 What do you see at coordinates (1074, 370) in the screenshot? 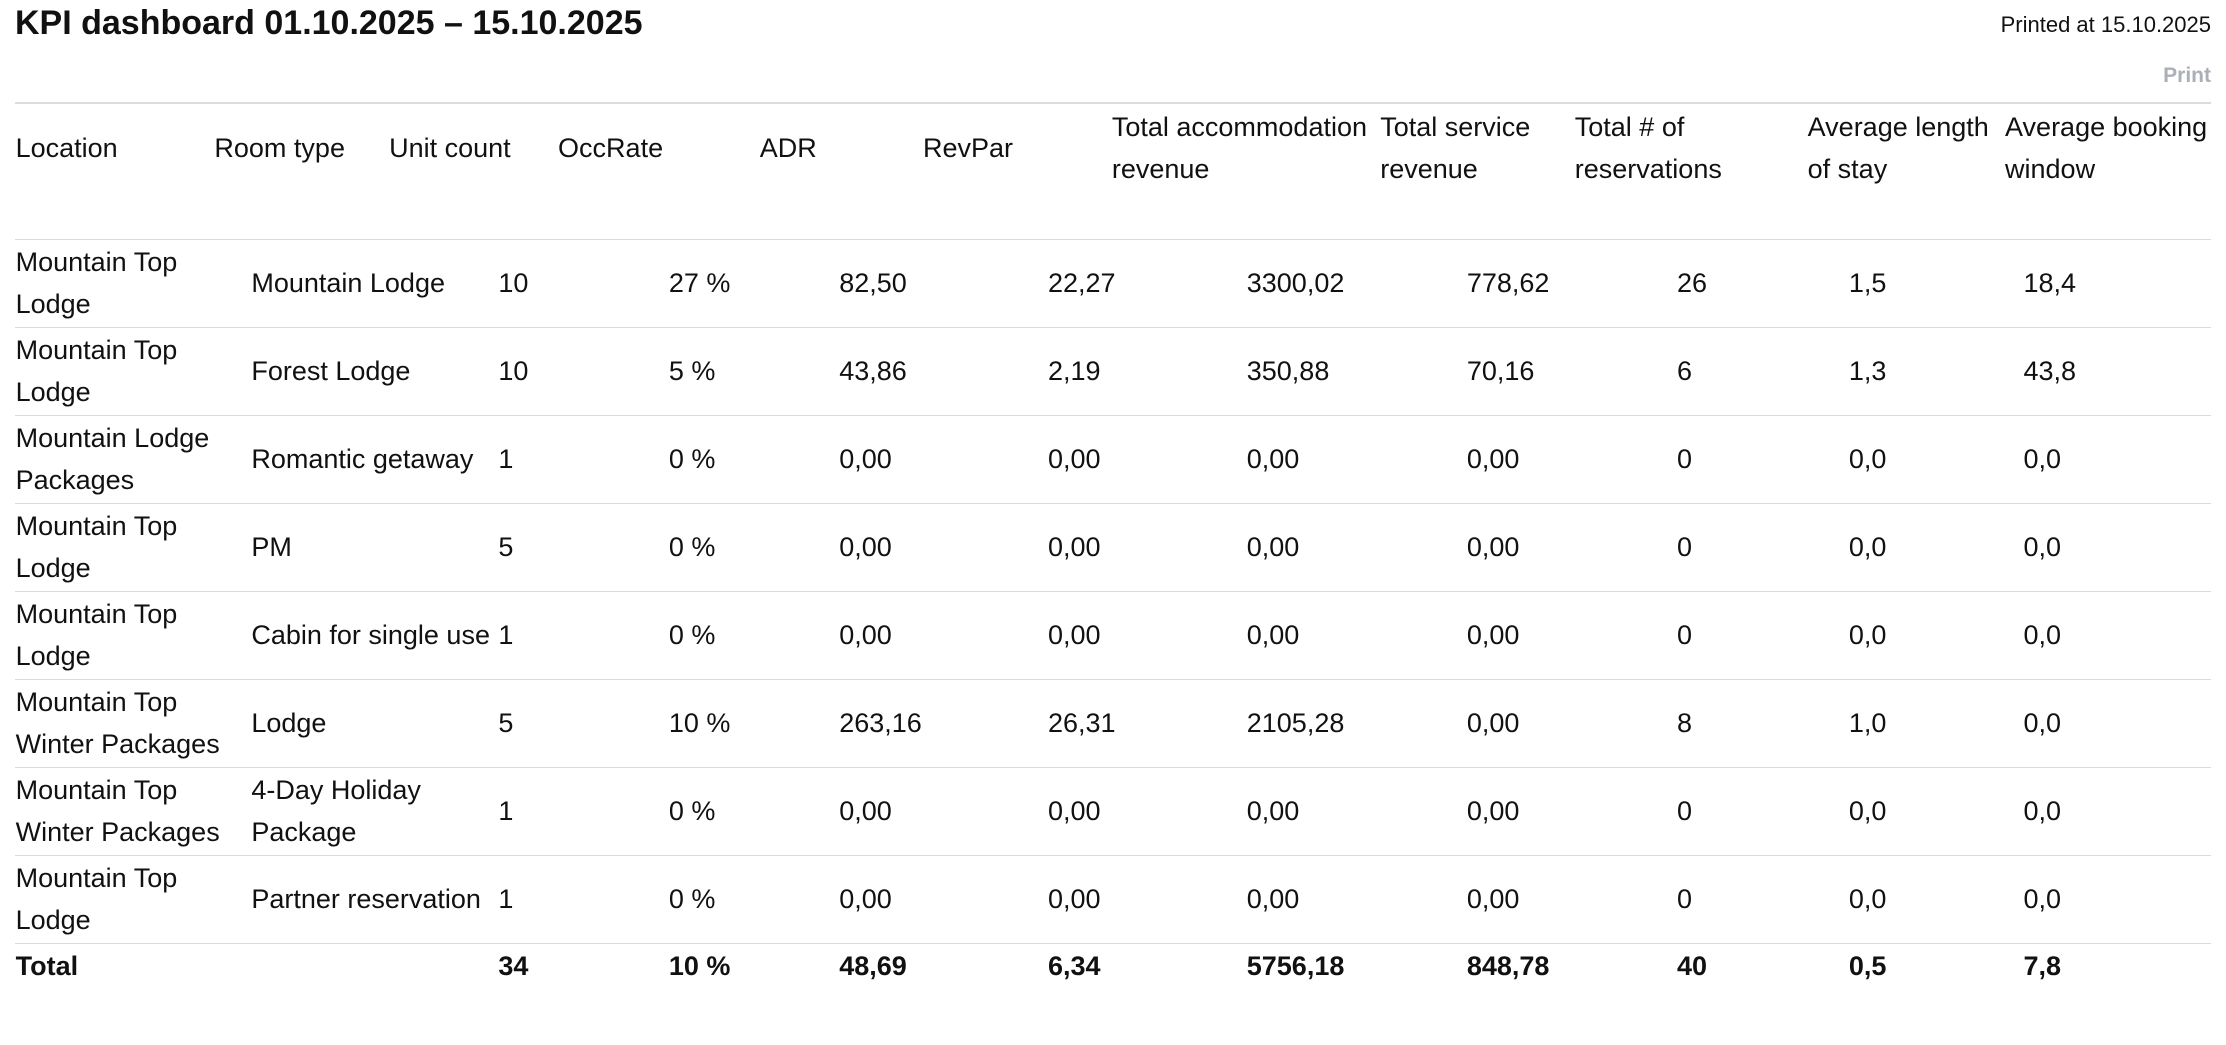
I see `table-cell: 2,19` at bounding box center [1074, 370].